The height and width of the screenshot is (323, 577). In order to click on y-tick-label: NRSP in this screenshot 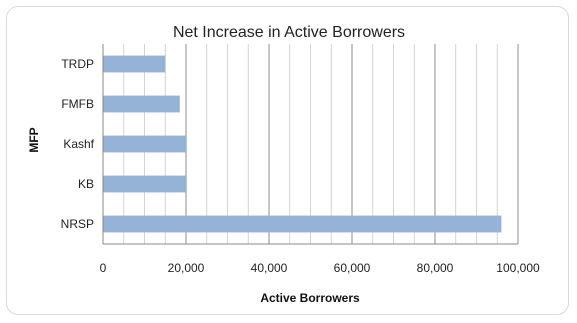, I will do `click(77, 224)`.